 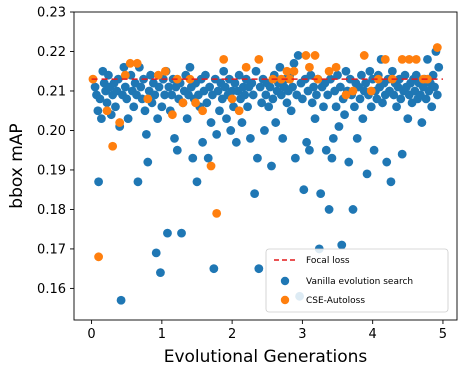 I want to click on legend-vanilla-marker, so click(x=285, y=281).